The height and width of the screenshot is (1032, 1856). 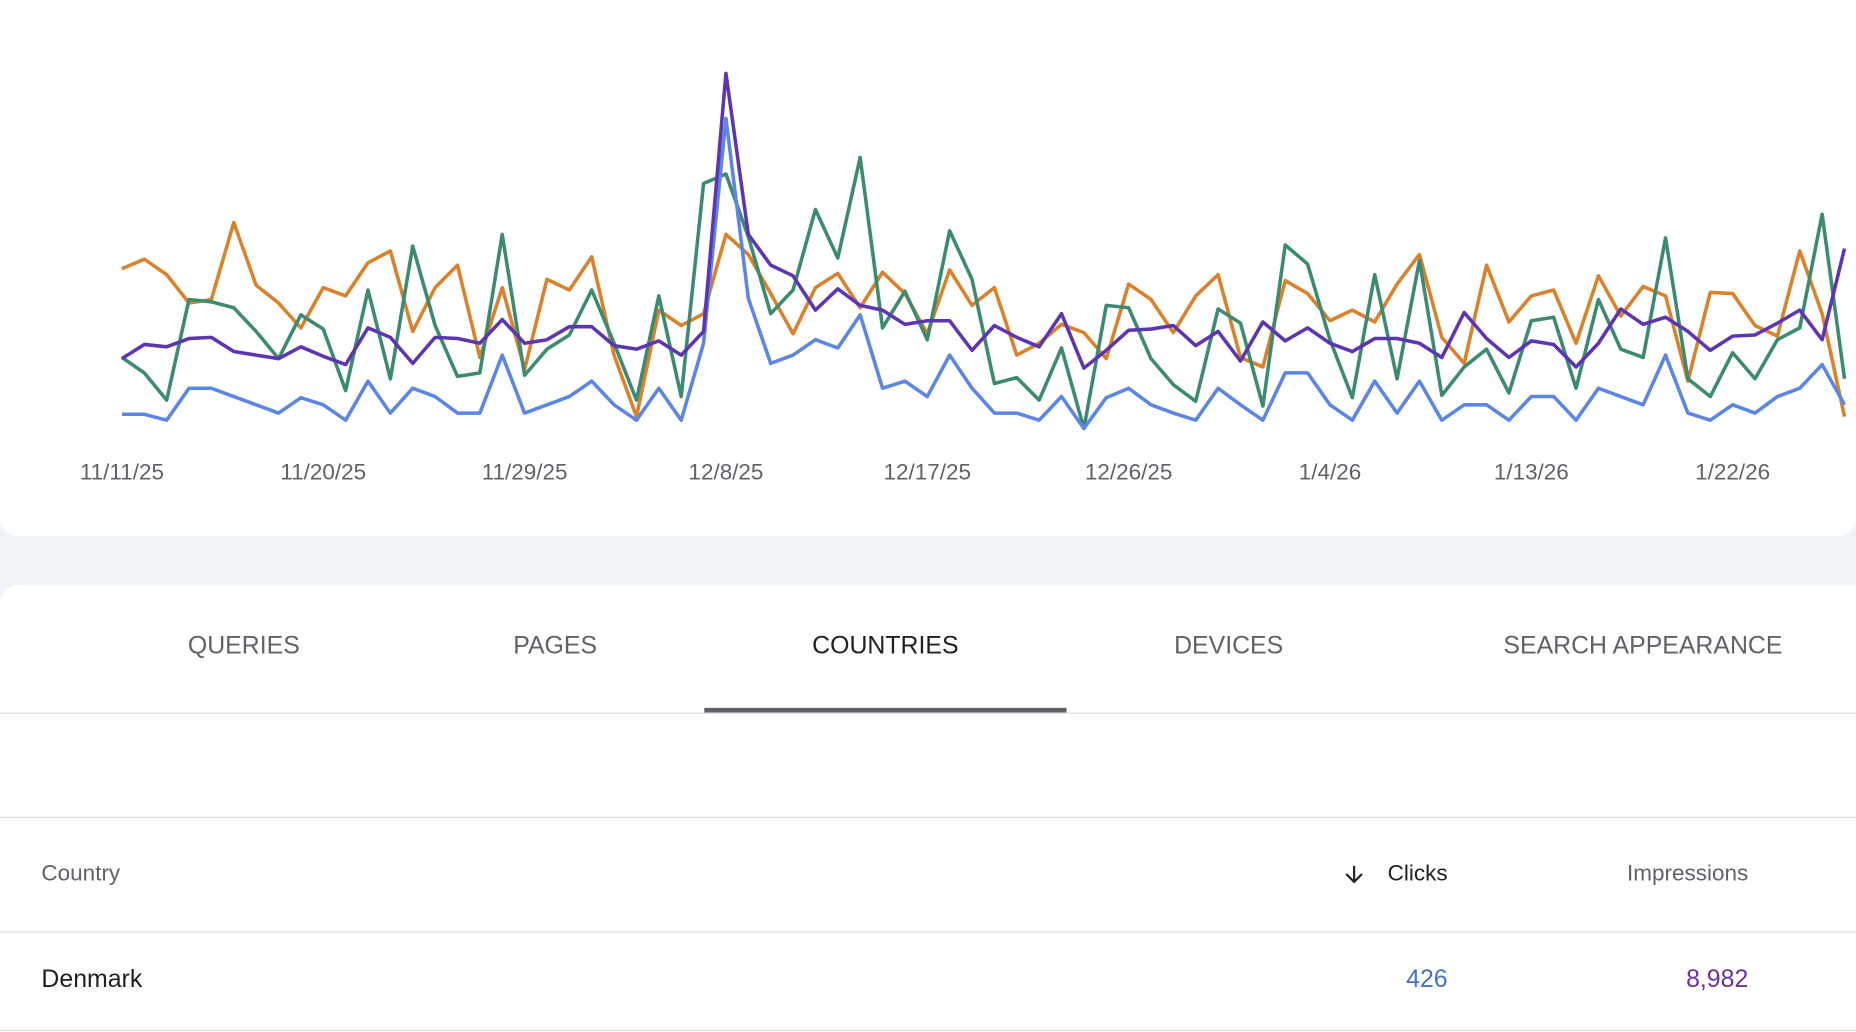 I want to click on table-cell: 426, so click(x=1427, y=979).